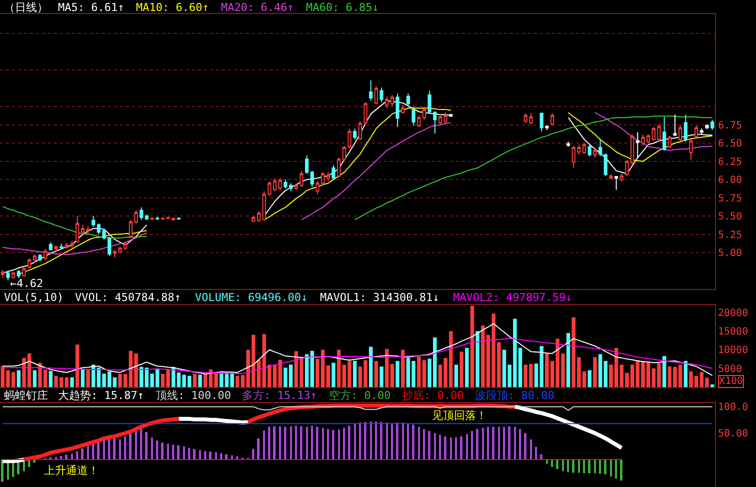  Describe the element at coordinates (257, 7) in the screenshot. I see `text: MA20: 6.46↑` at that location.